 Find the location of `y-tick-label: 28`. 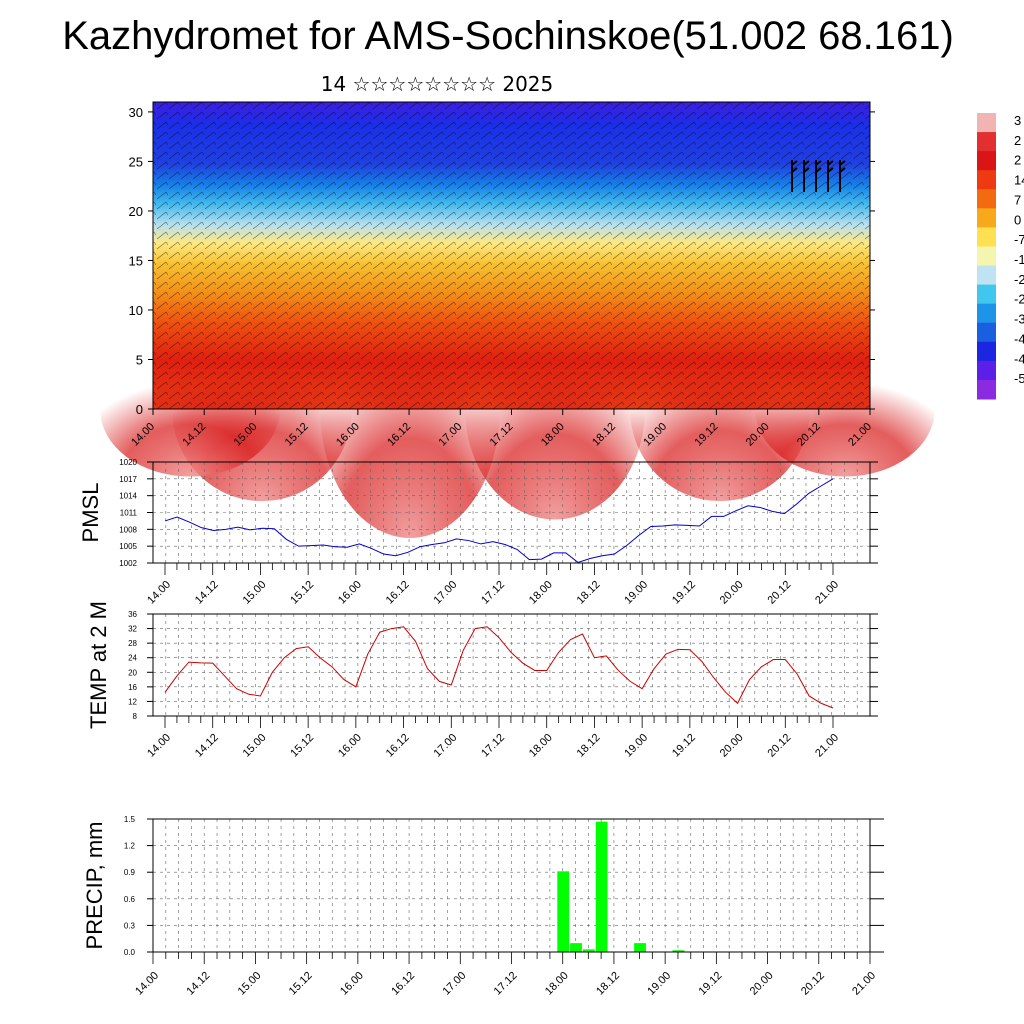

y-tick-label: 28 is located at coordinates (132, 643).